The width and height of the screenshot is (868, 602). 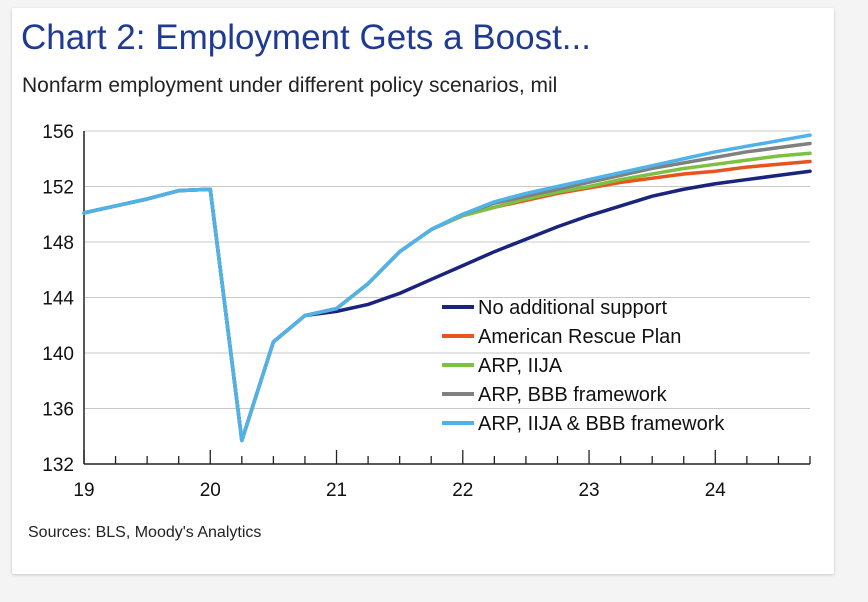 What do you see at coordinates (588, 490) in the screenshot?
I see `x-tick-label: 23` at bounding box center [588, 490].